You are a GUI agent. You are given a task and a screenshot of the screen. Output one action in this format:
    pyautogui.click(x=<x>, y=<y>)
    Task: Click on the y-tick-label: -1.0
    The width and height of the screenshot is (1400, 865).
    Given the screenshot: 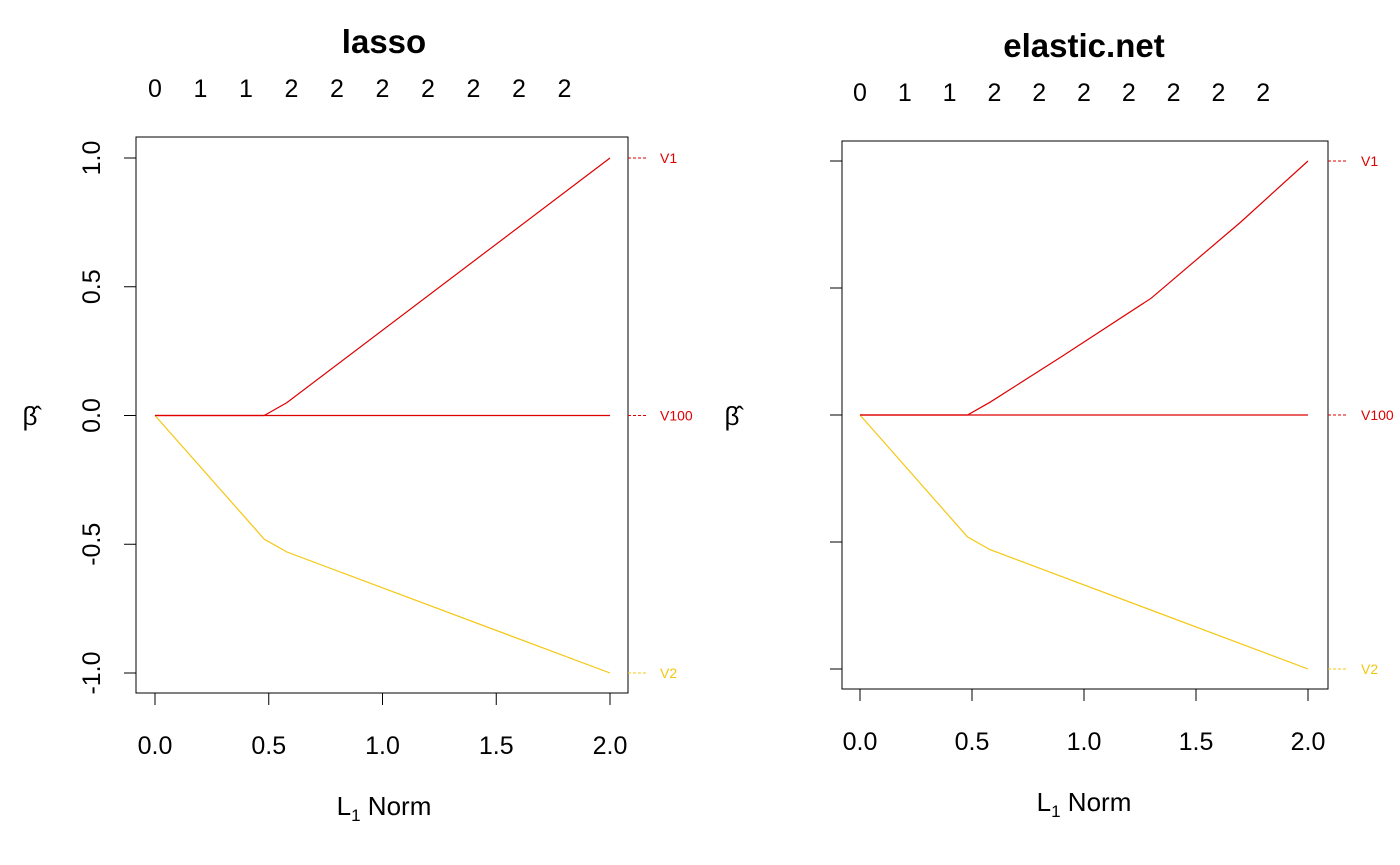 What is the action you would take?
    pyautogui.click(x=92, y=672)
    